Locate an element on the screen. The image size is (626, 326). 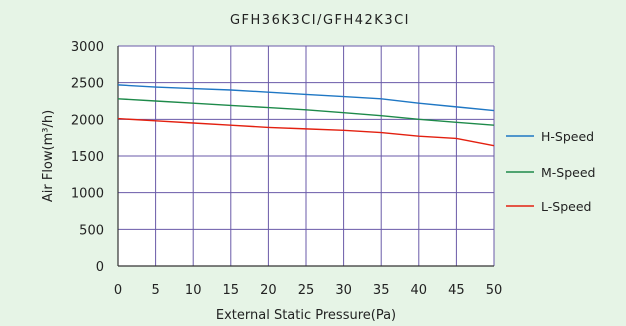
legend-label-l-speed: L-Speed is located at coordinates (566, 206).